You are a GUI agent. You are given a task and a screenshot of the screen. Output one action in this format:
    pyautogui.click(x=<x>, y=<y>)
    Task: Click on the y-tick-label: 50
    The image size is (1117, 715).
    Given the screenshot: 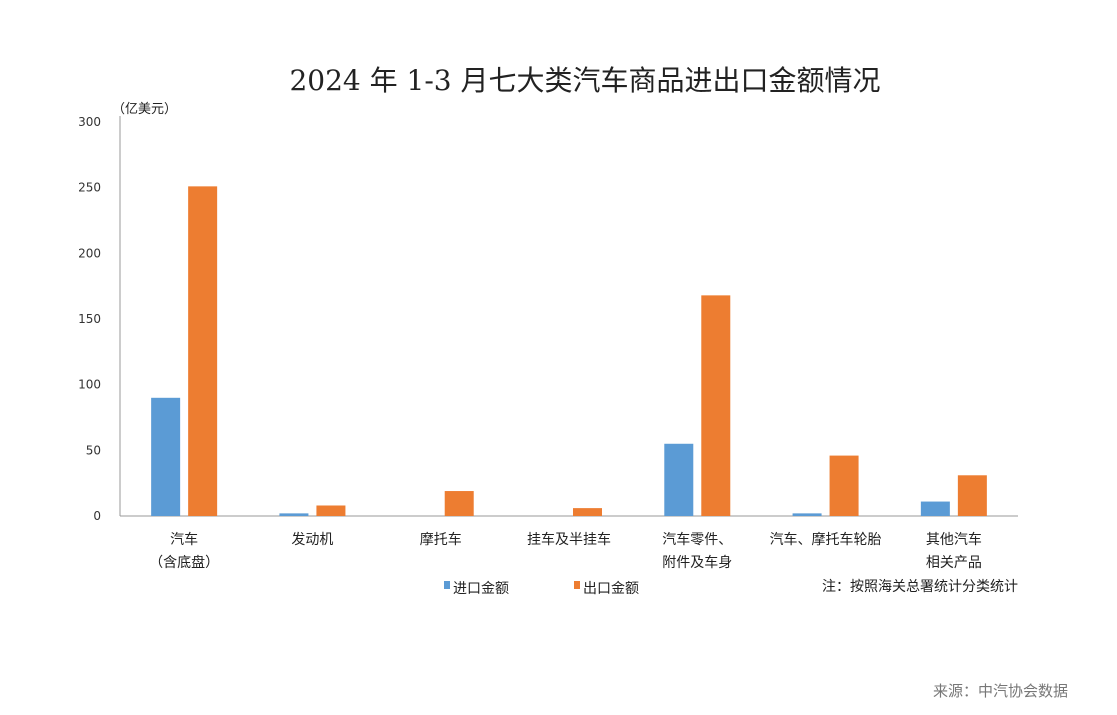 What is the action you would take?
    pyautogui.click(x=93, y=450)
    